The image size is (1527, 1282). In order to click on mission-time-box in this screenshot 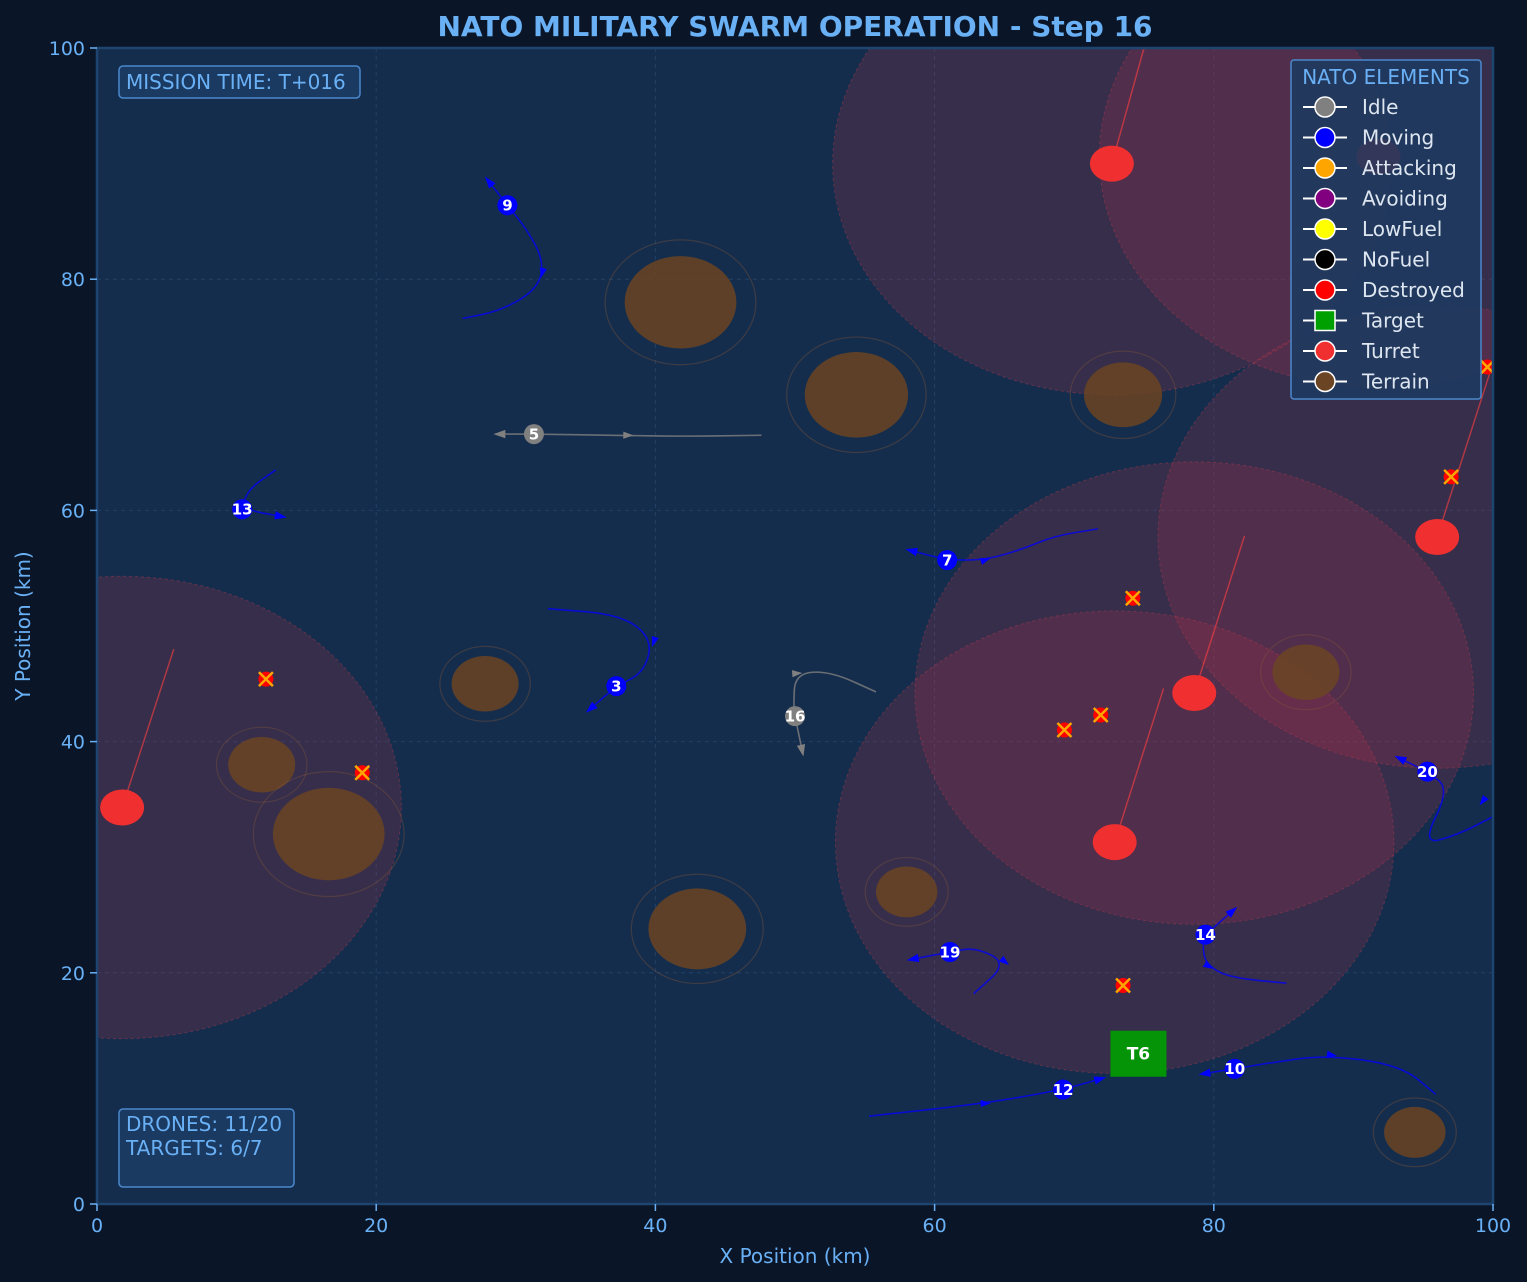, I will do `click(239, 82)`.